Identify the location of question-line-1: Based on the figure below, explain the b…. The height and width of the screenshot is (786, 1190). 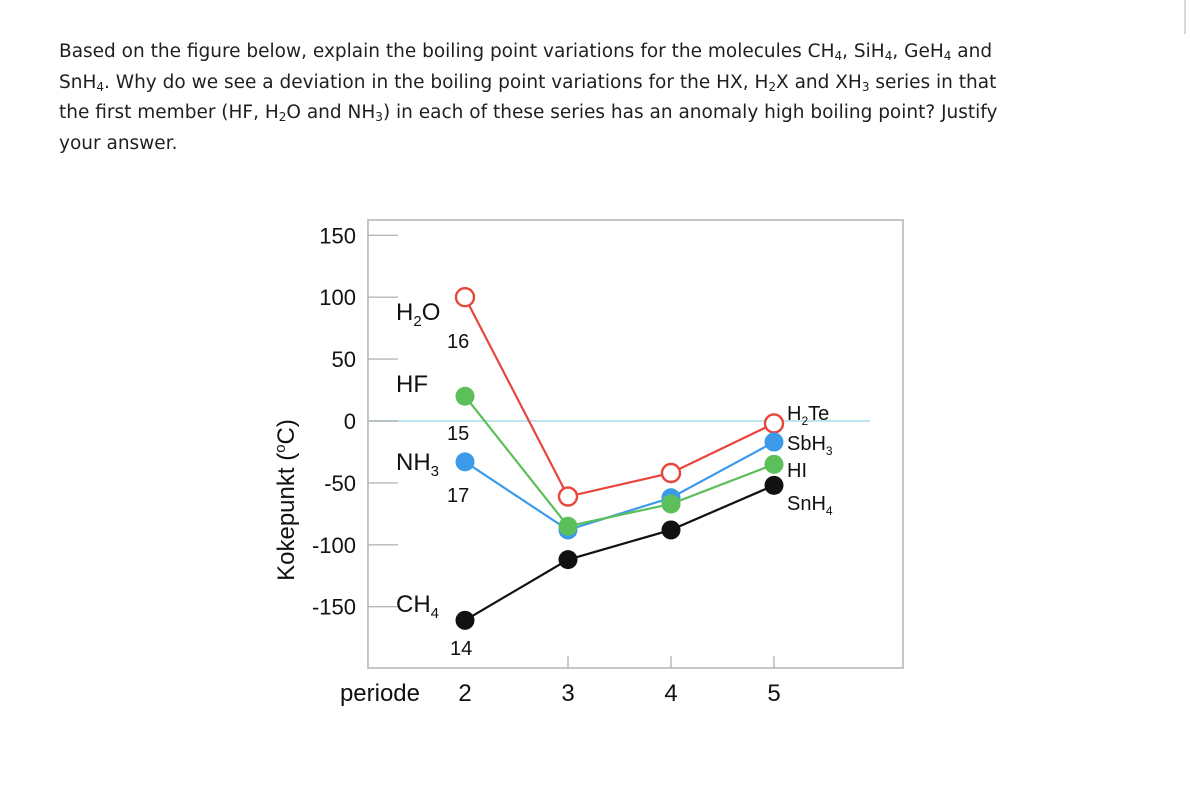
(564, 52).